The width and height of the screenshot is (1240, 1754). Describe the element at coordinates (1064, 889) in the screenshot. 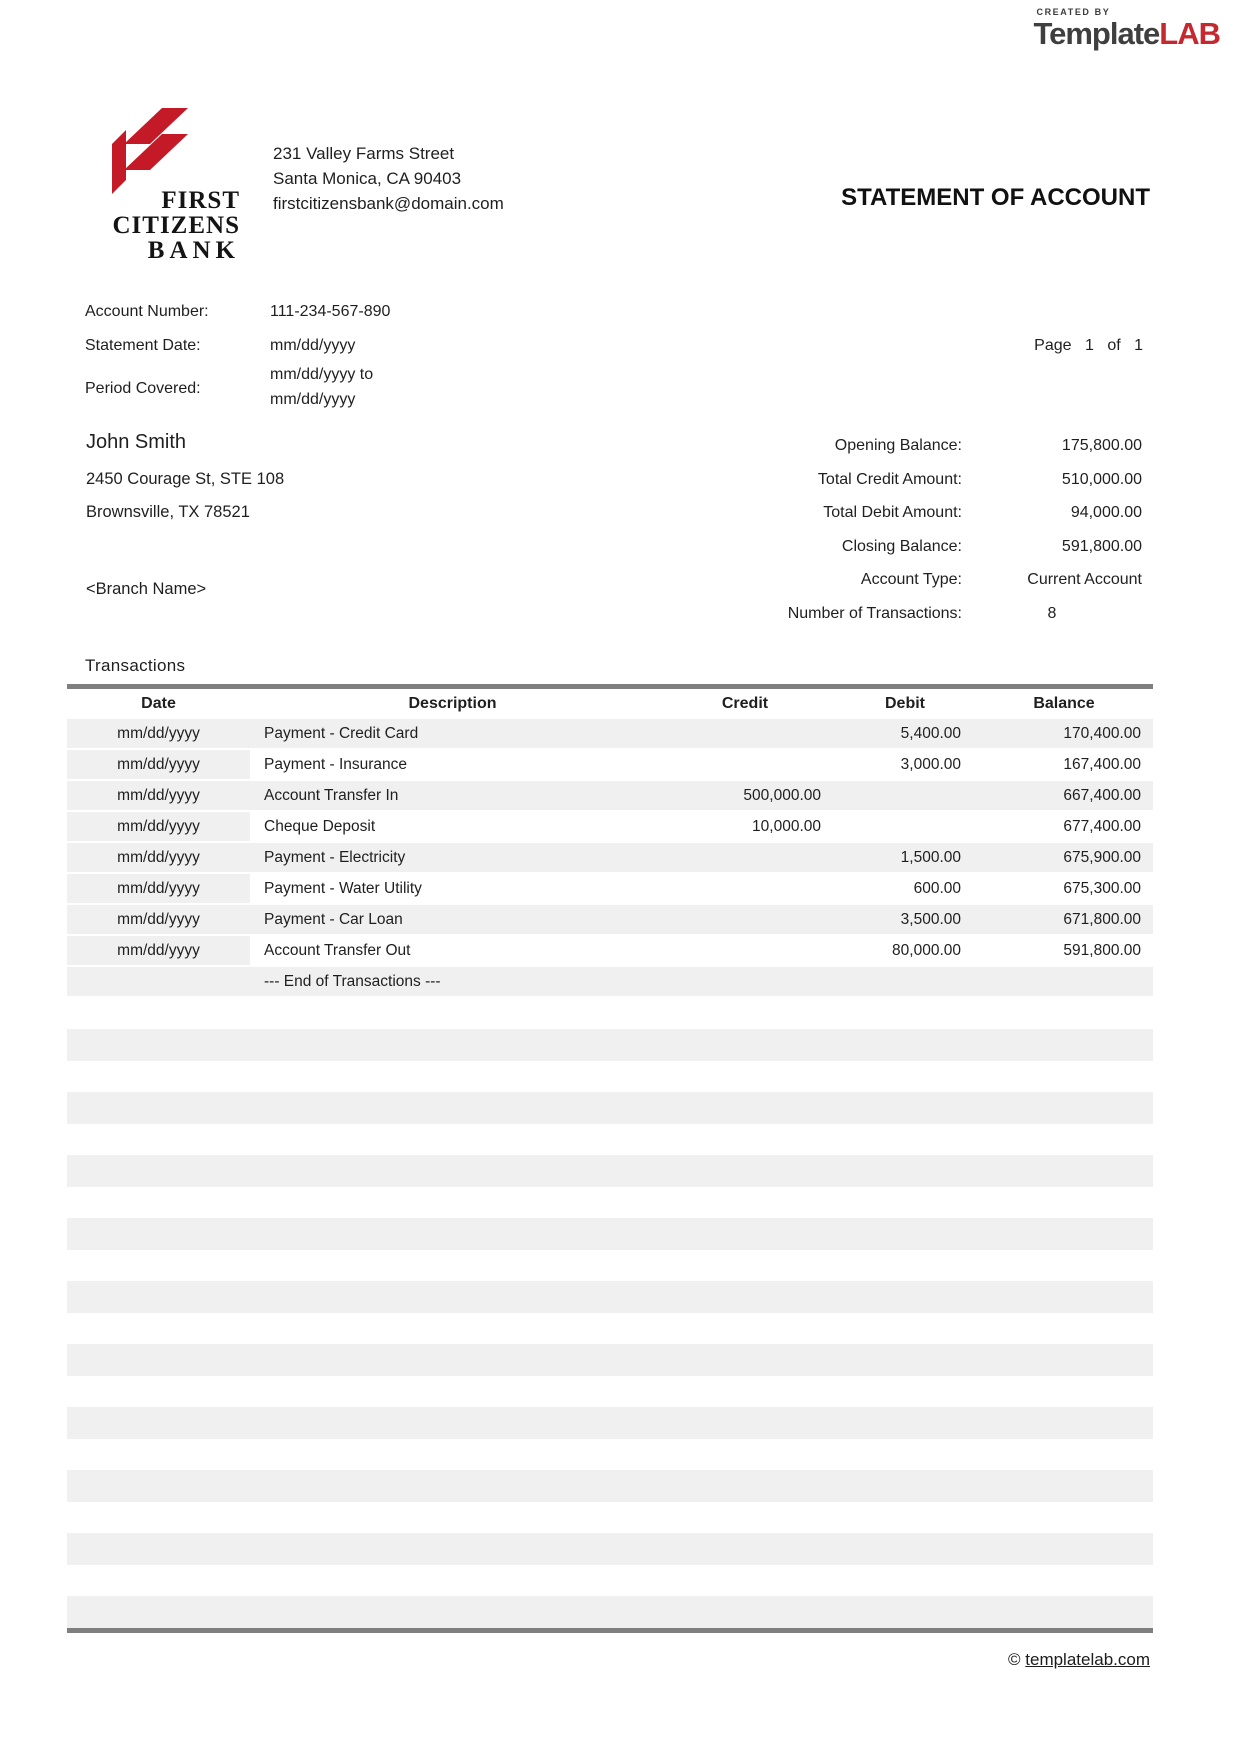

I see `cell-balance: 675,300.00` at that location.